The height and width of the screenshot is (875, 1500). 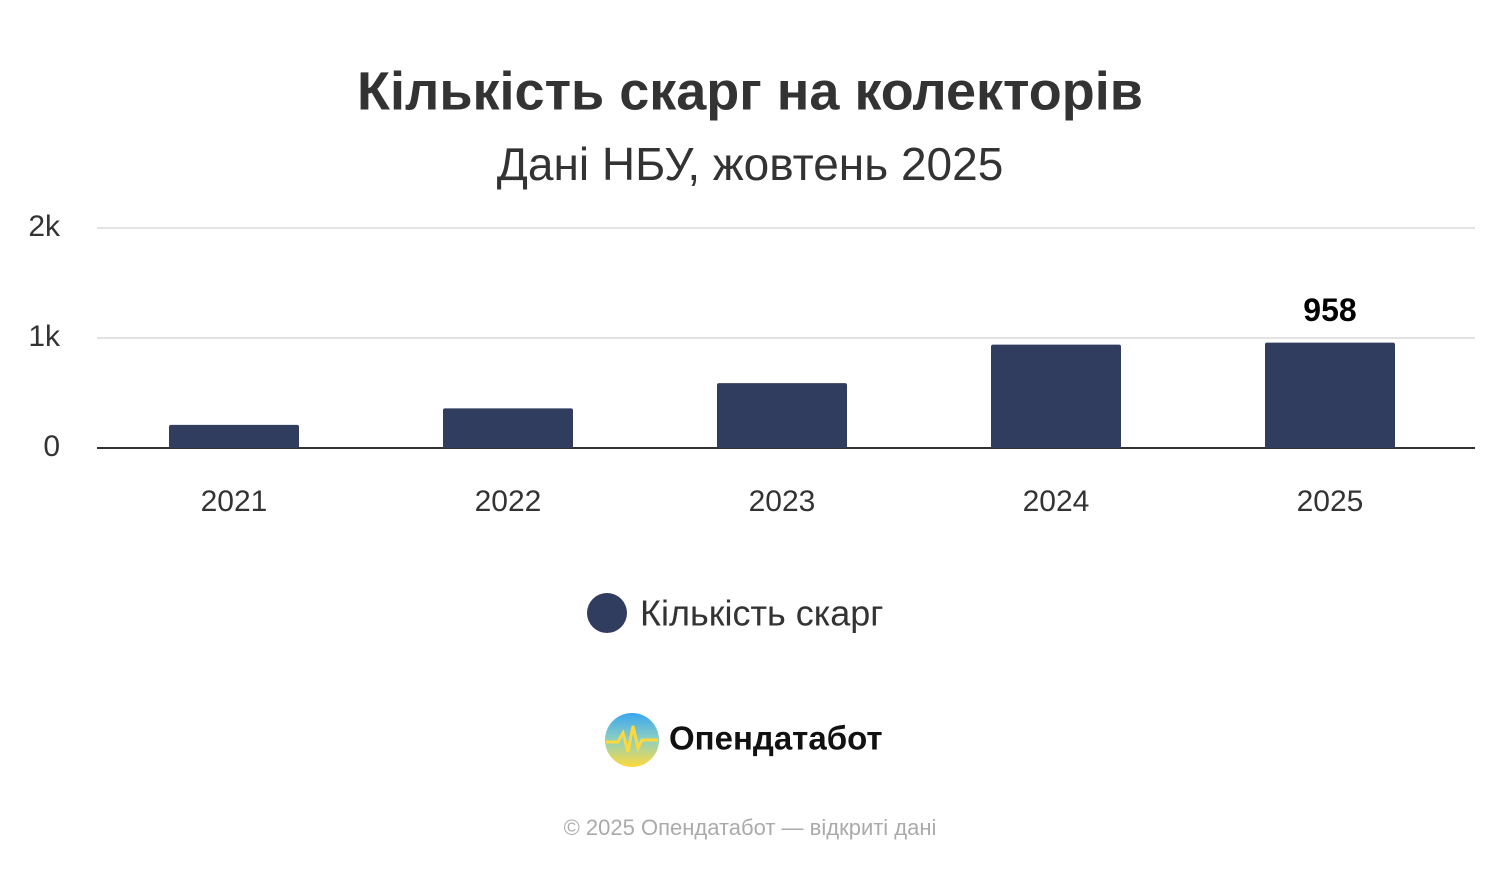 What do you see at coordinates (44, 226) in the screenshot?
I see `y-tick-label: 2k` at bounding box center [44, 226].